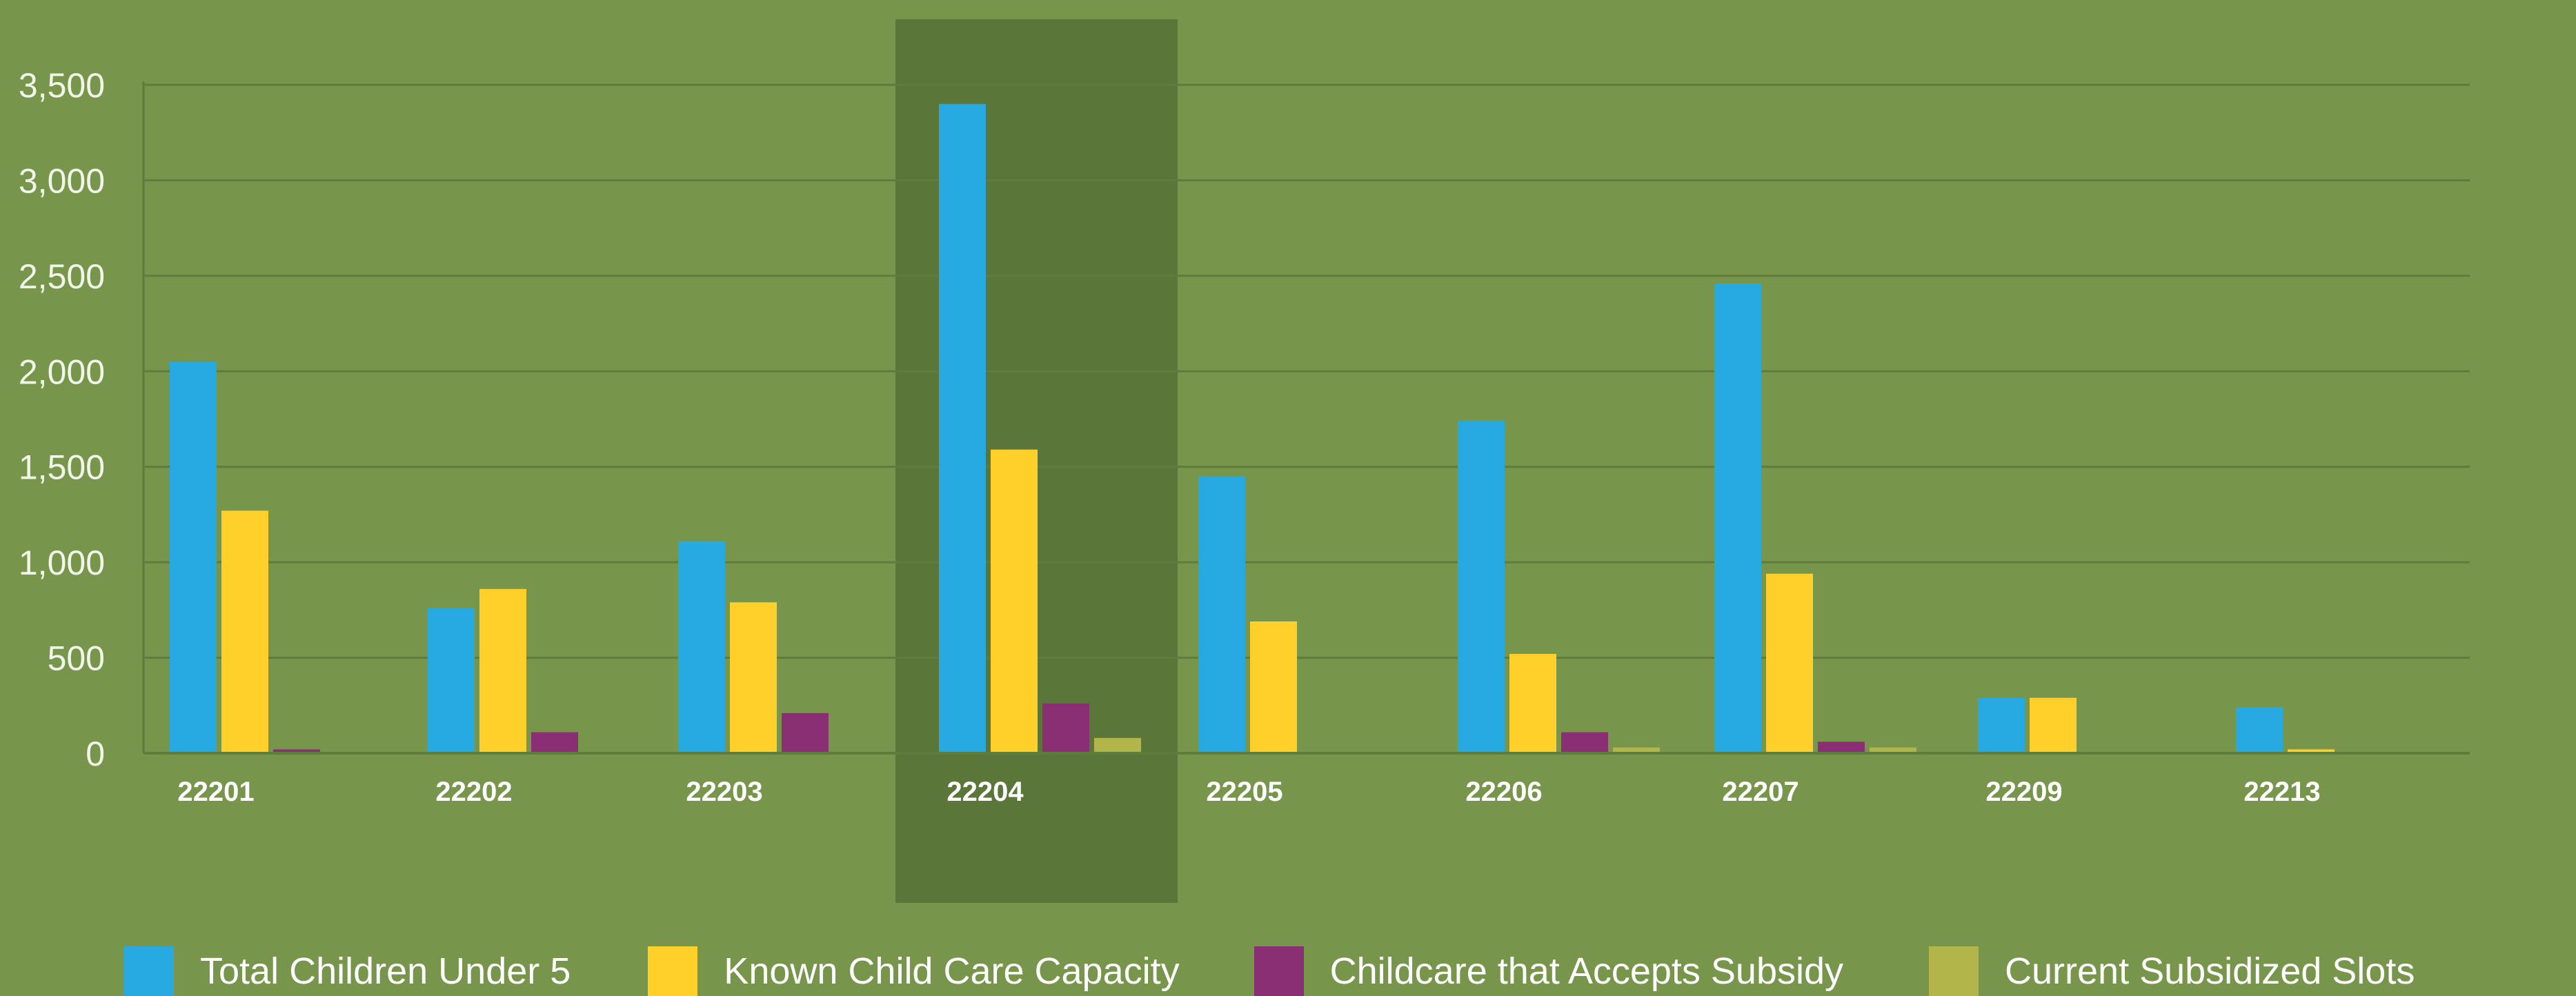 This screenshot has height=996, width=2576. What do you see at coordinates (215, 792) in the screenshot?
I see `x-tick-label: 22201` at bounding box center [215, 792].